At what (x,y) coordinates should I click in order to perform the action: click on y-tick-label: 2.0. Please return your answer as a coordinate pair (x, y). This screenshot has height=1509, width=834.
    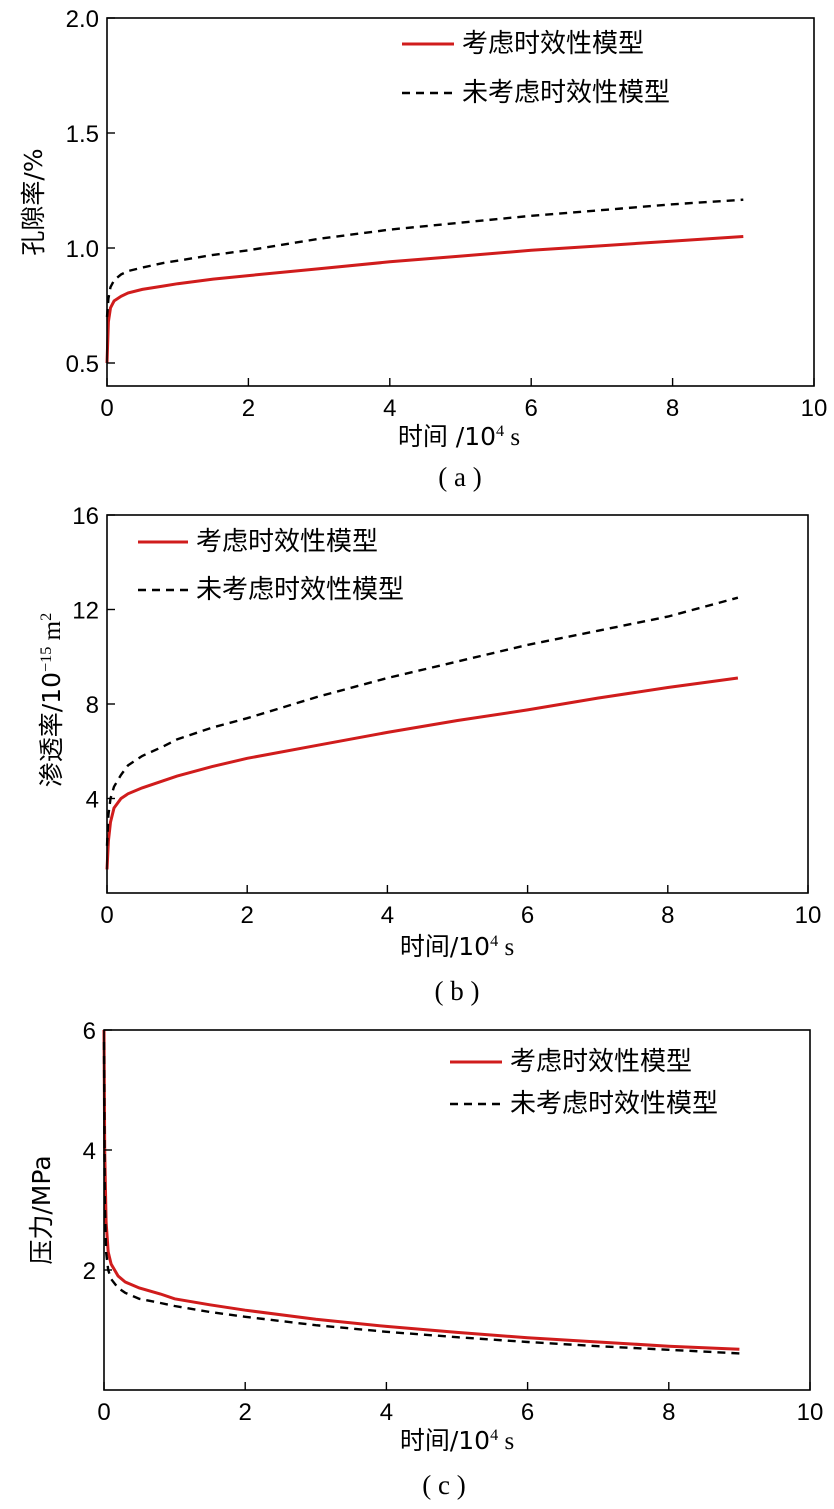
    Looking at the image, I should click on (82, 19).